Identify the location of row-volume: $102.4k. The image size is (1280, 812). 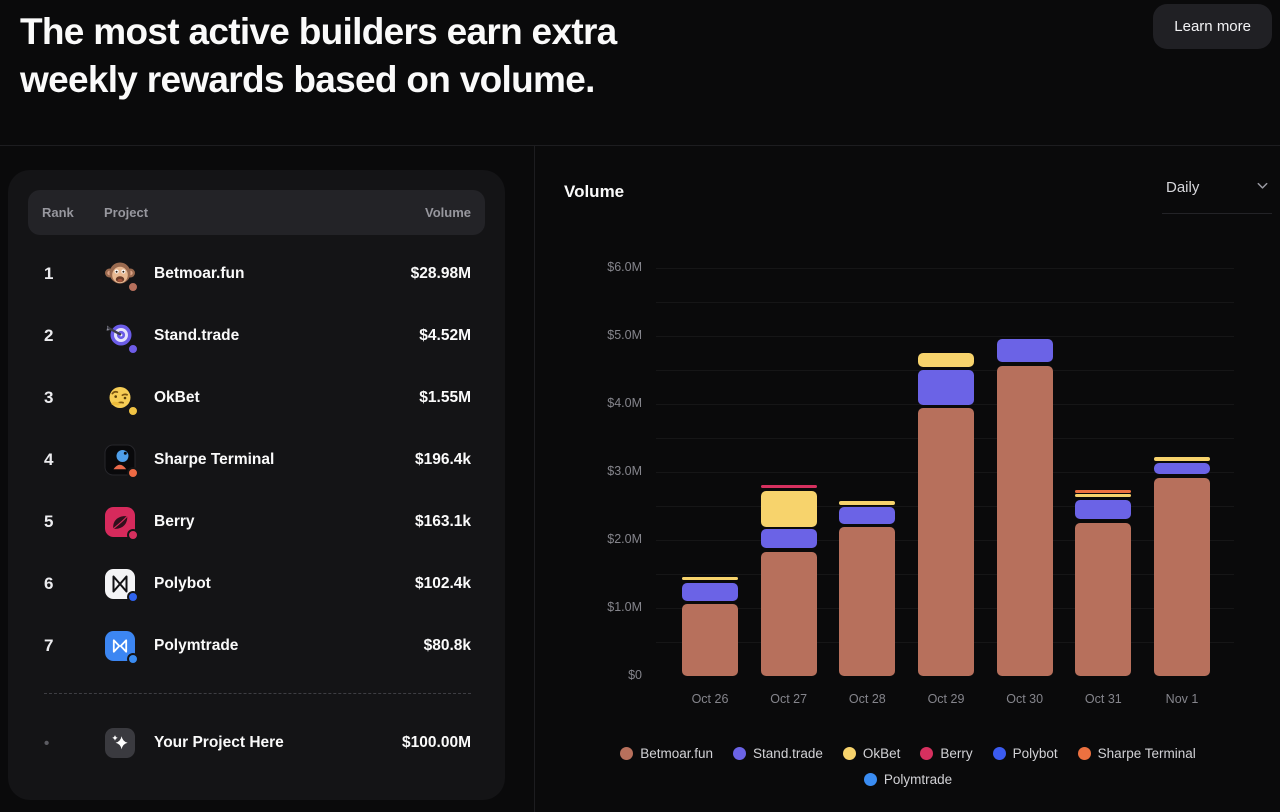
(442, 583).